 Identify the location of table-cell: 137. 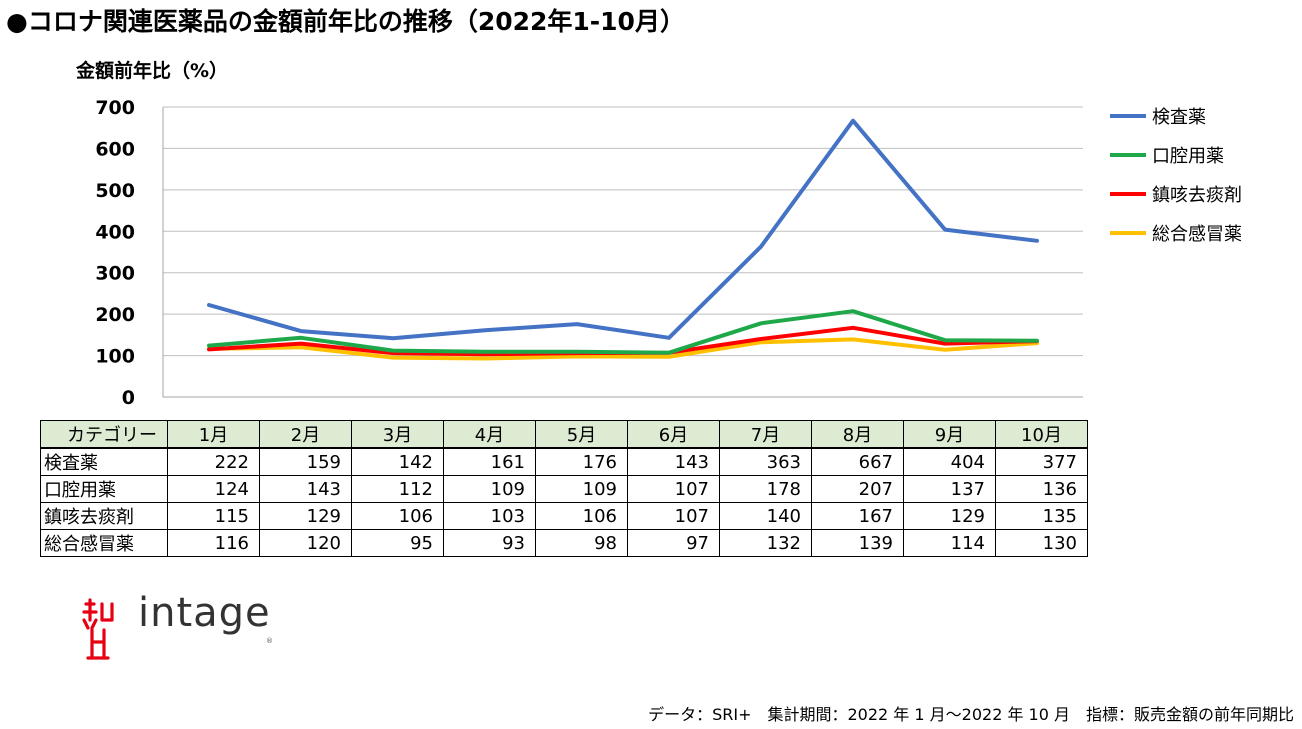
(949, 489).